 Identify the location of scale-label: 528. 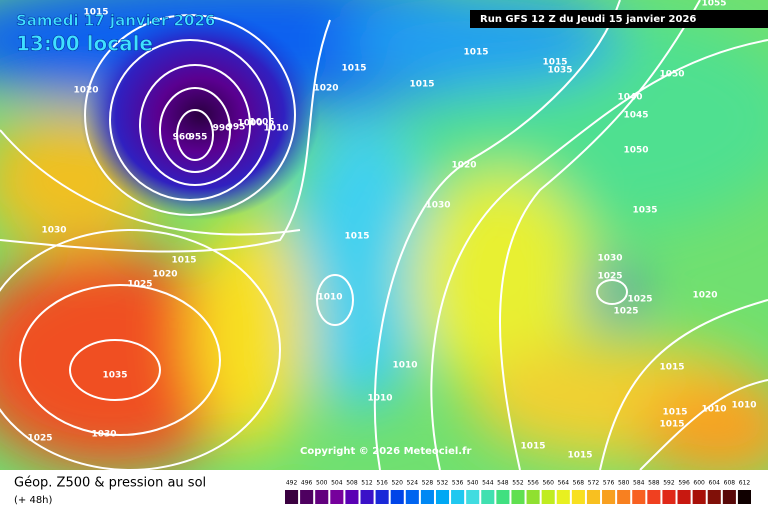
(428, 483).